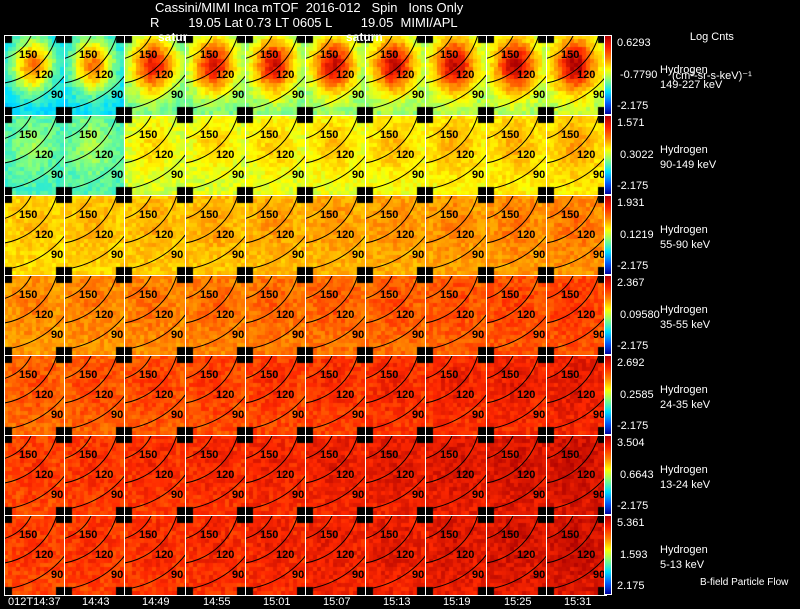  Describe the element at coordinates (685, 485) in the screenshot. I see `channel-energy: 13-24 keV` at that location.